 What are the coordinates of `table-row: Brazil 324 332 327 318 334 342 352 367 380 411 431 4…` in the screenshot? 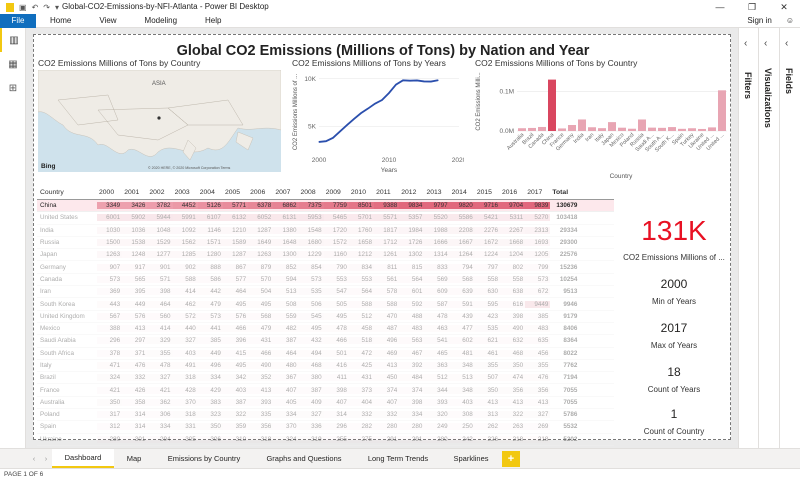 It's located at (325, 378).